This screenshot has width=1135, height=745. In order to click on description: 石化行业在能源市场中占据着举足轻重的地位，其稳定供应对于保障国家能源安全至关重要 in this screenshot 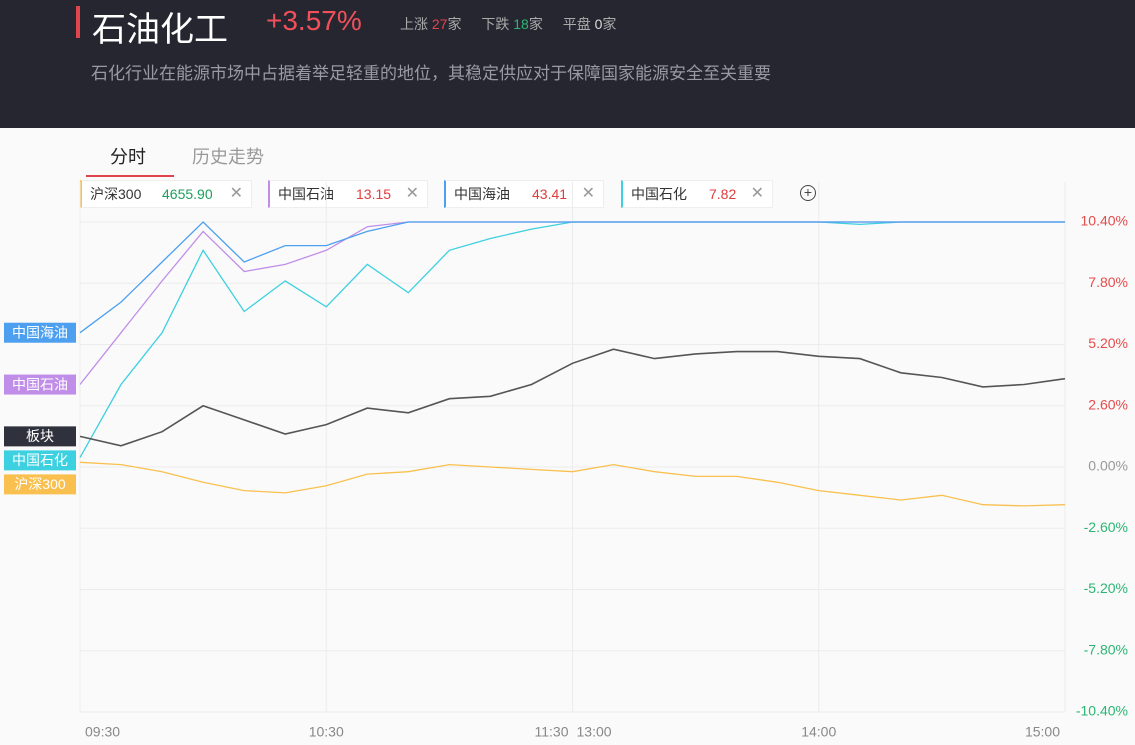, I will do `click(431, 73)`.